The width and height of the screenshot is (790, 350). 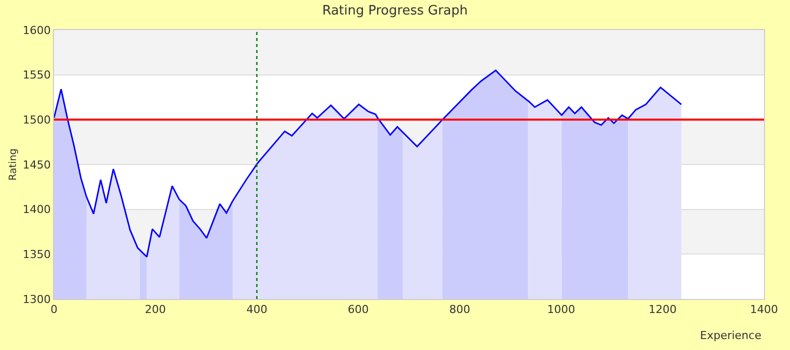 I want to click on x-tick-label: 1000, so click(x=561, y=309).